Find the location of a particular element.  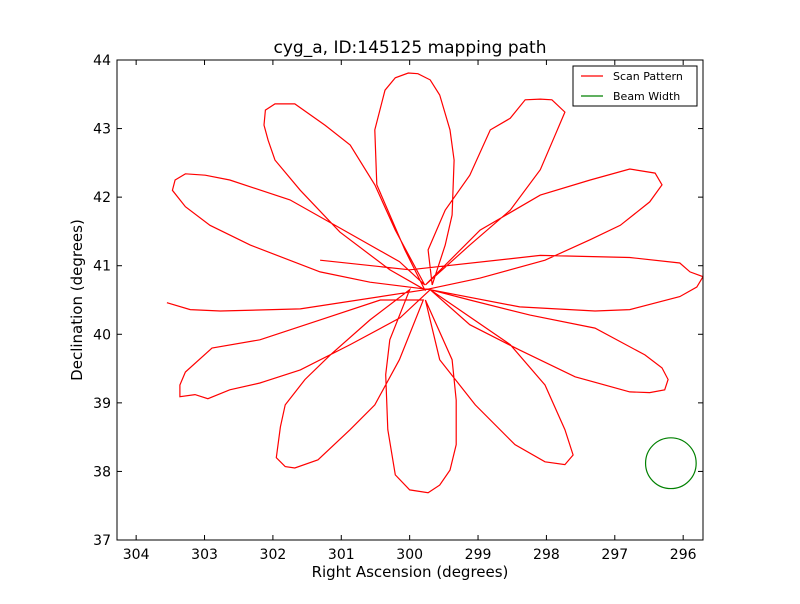

legend-box is located at coordinates (635, 86).